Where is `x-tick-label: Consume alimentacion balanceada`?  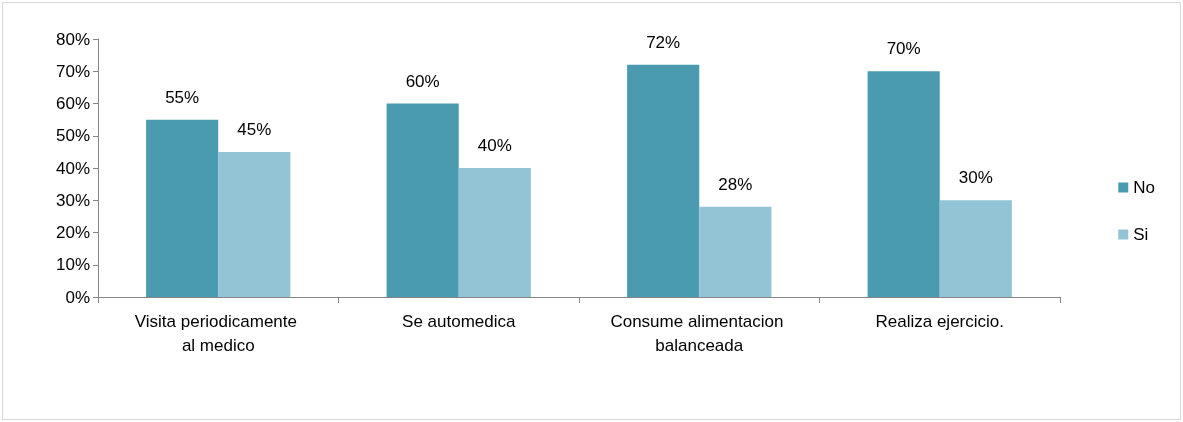
x-tick-label: Consume alimentacion balanceada is located at coordinates (699, 333).